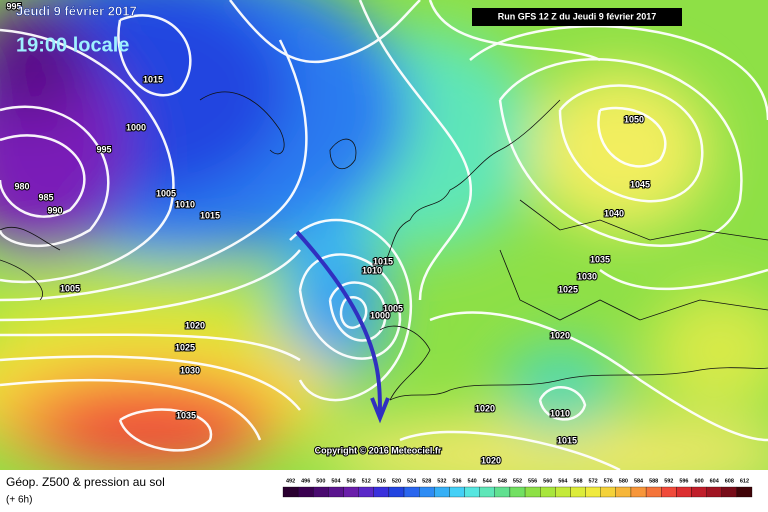  I want to click on isobar-label: 985, so click(45, 197).